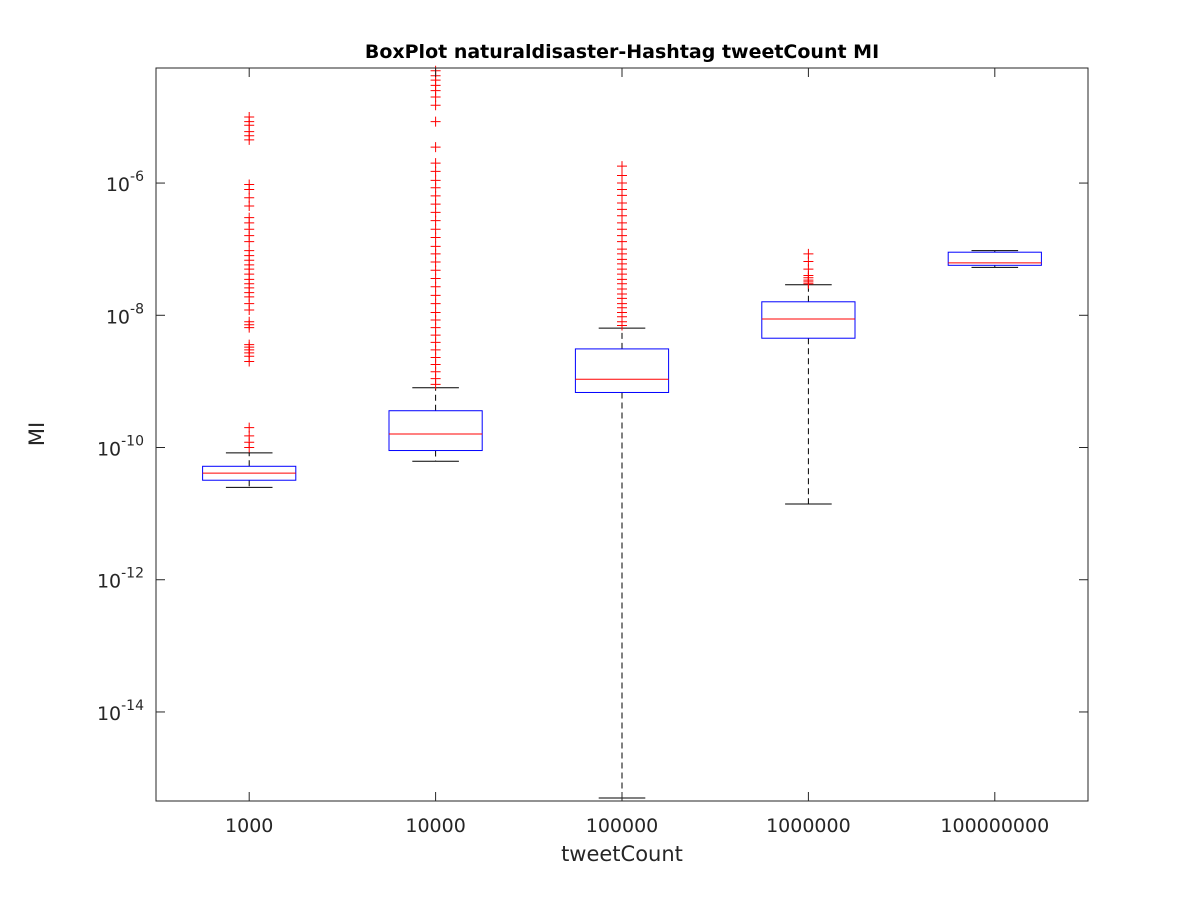 Image resolution: width=1200 pixels, height=900 pixels. Describe the element at coordinates (125, 314) in the screenshot. I see `y-tick-label: 10⁻⁸` at that location.